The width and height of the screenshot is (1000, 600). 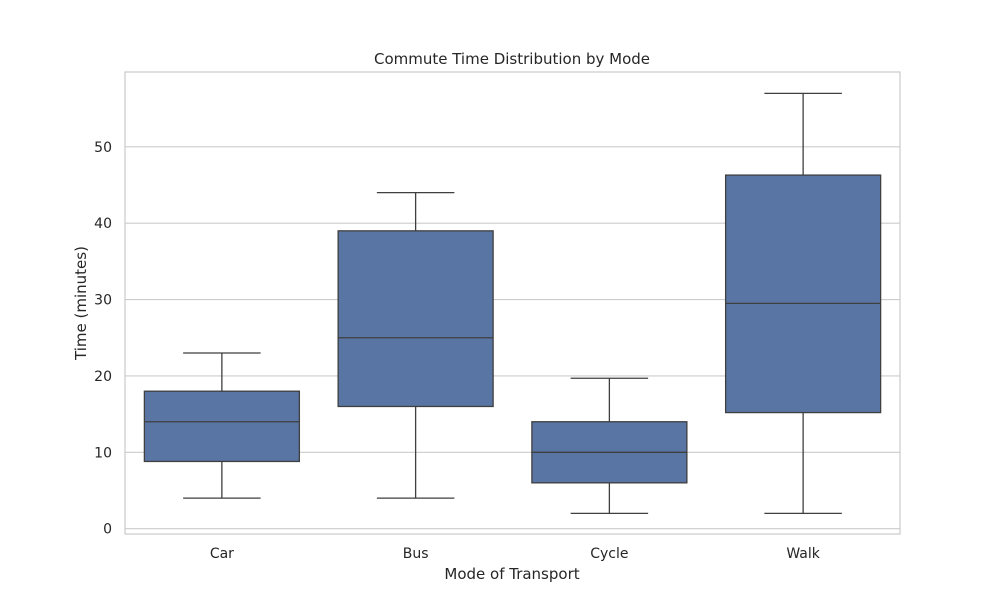 I want to click on box-bus, so click(x=415, y=345).